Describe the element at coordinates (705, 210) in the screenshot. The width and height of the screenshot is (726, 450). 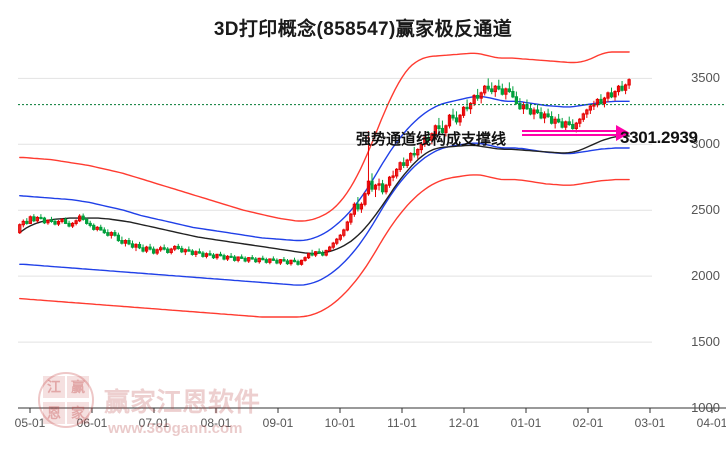
I see `y-axis-tick: 2500` at that location.